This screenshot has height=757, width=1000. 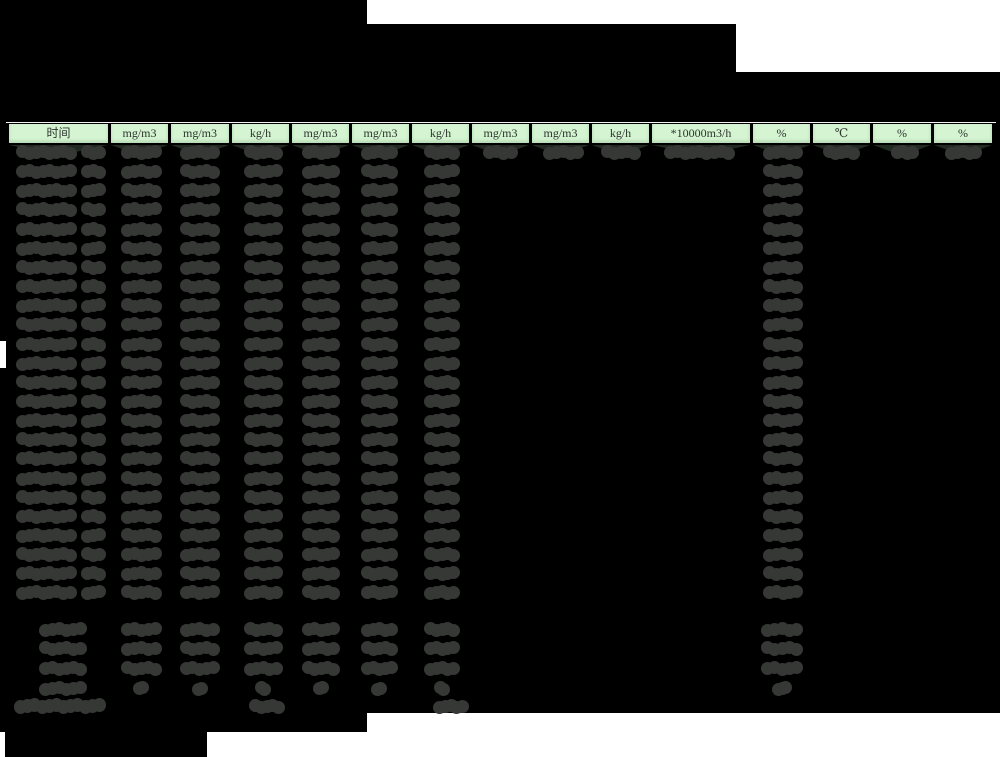 I want to click on column-header: *10000m3/h, so click(x=701, y=133).